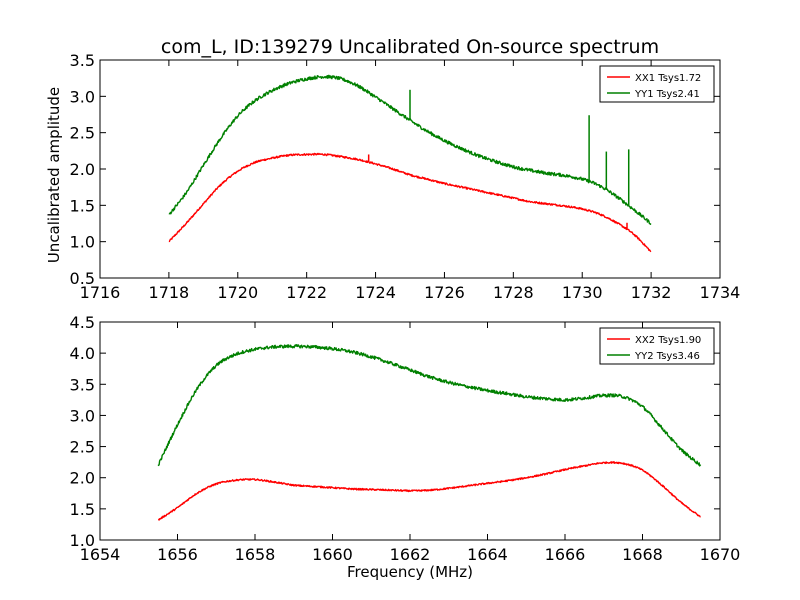 This screenshot has height=600, width=800. I want to click on x-tick-label: 1722, so click(306, 292).